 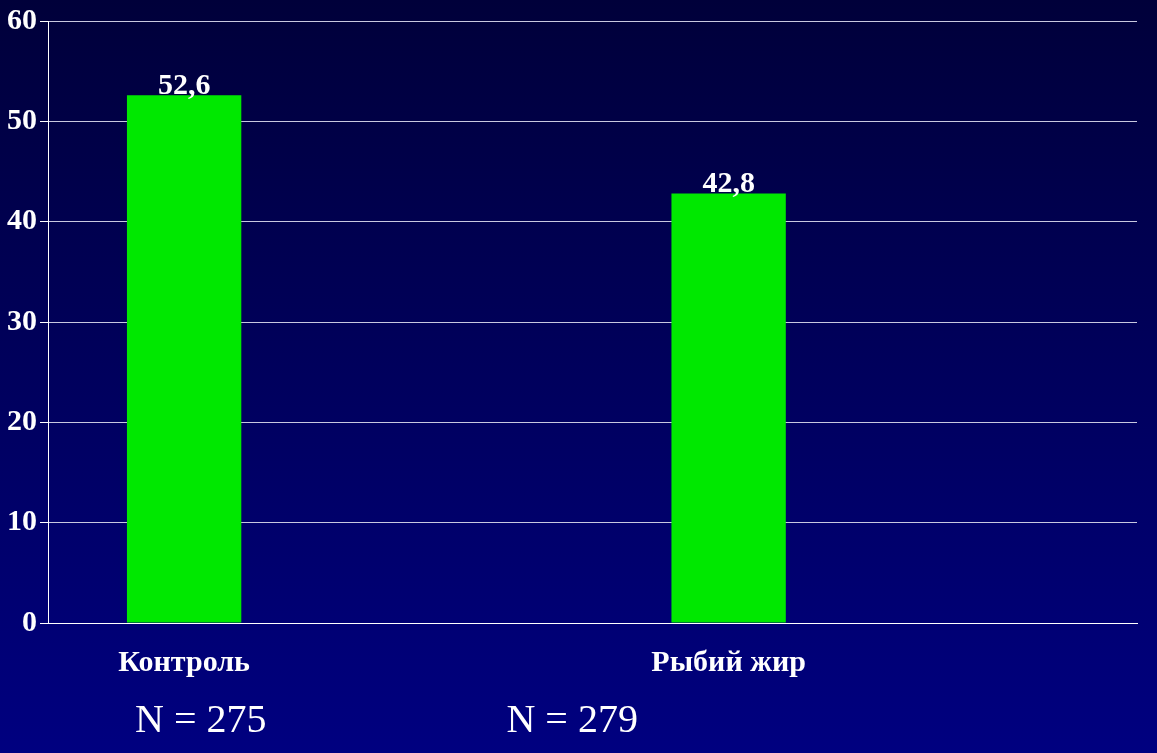 I want to click on y-tick-label: 10, so click(x=22, y=520).